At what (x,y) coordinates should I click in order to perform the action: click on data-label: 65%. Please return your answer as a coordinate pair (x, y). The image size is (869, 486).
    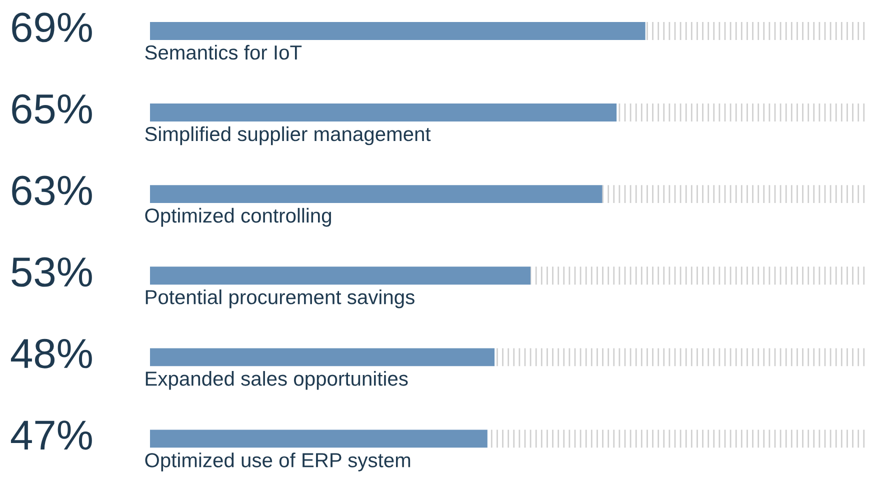
    Looking at the image, I should click on (52, 109).